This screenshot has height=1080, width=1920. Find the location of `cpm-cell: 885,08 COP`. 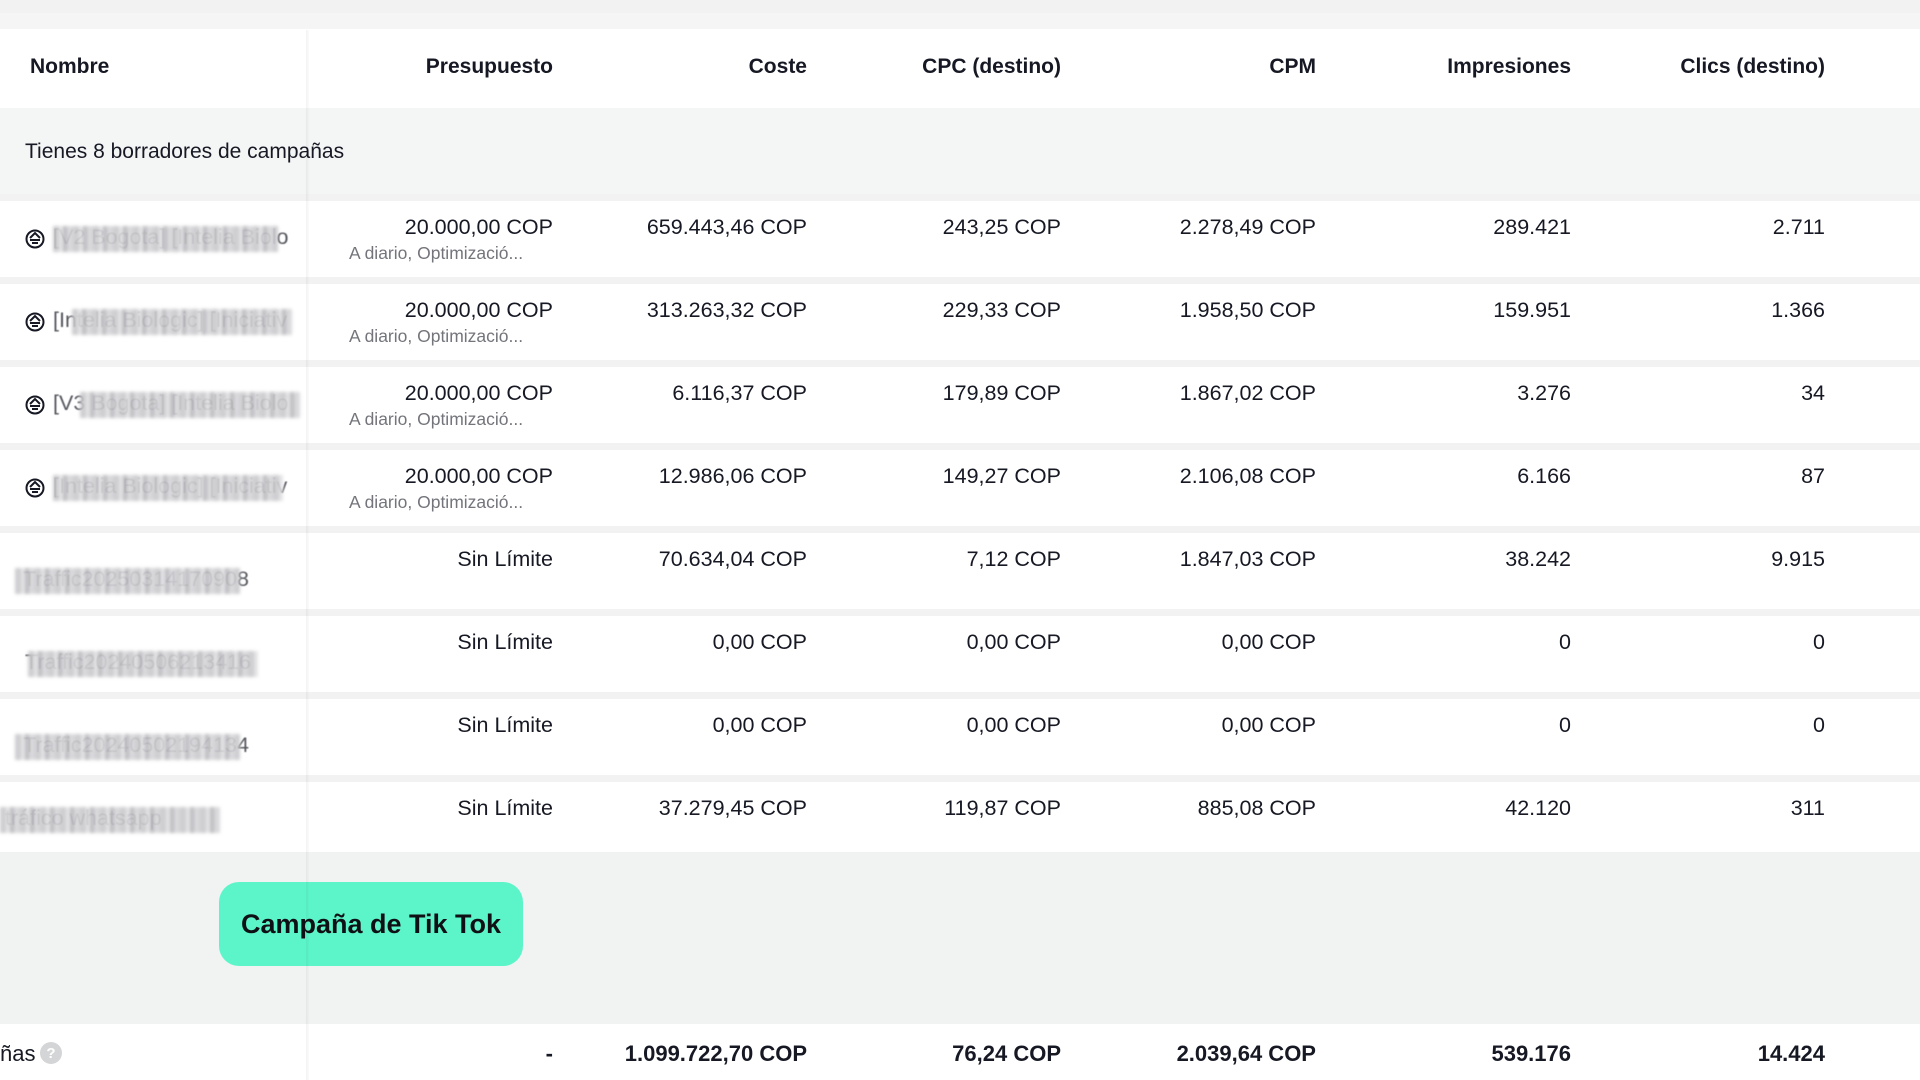

cpm-cell: 885,08 COP is located at coordinates (1256, 808).